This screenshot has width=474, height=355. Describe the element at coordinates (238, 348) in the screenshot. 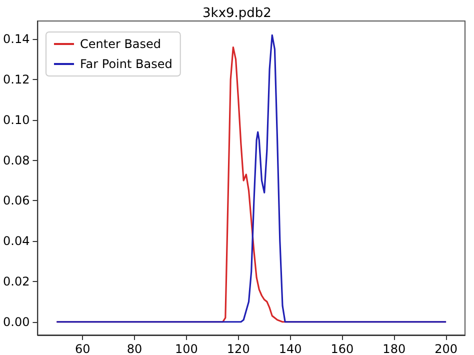

I see `x-tick-label: 120` at that location.